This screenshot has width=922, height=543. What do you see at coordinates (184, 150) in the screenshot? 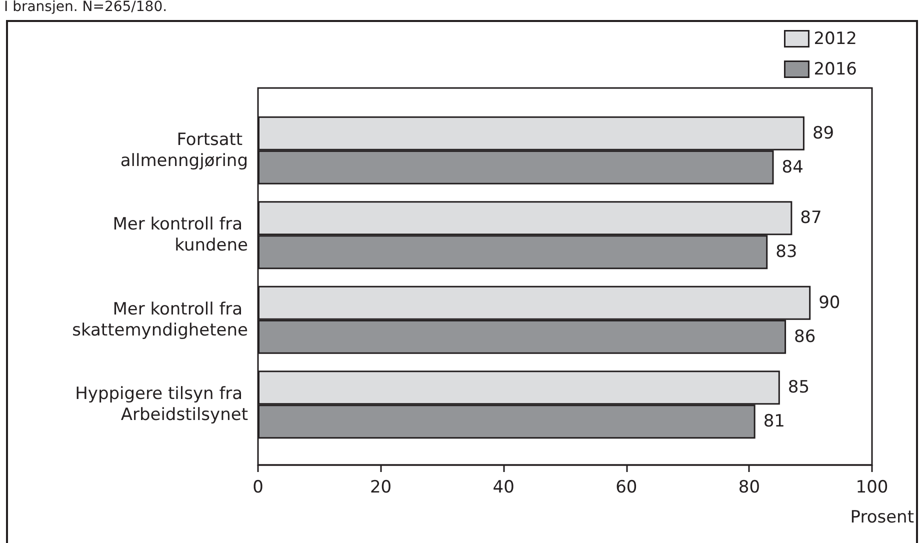
I see `y-tick-label: Fortsatt allmenngjøring` at bounding box center [184, 150].